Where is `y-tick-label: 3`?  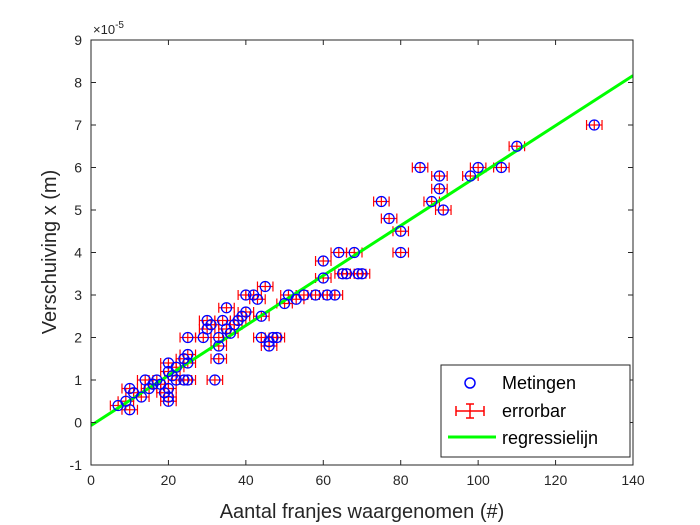
y-tick-label: 3 is located at coordinates (78, 295).